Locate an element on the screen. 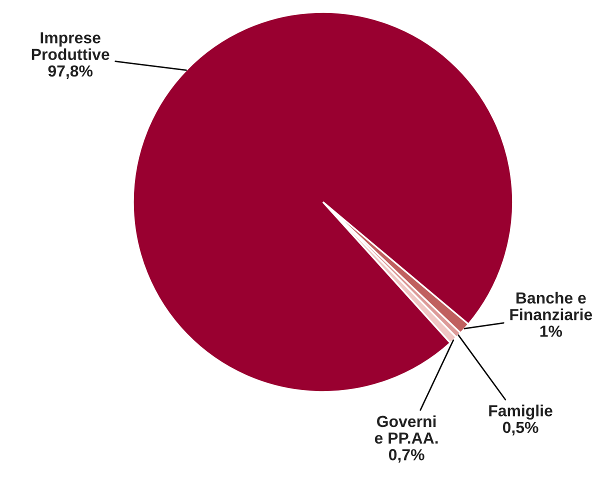  data-label: 97,8% is located at coordinates (70, 72).